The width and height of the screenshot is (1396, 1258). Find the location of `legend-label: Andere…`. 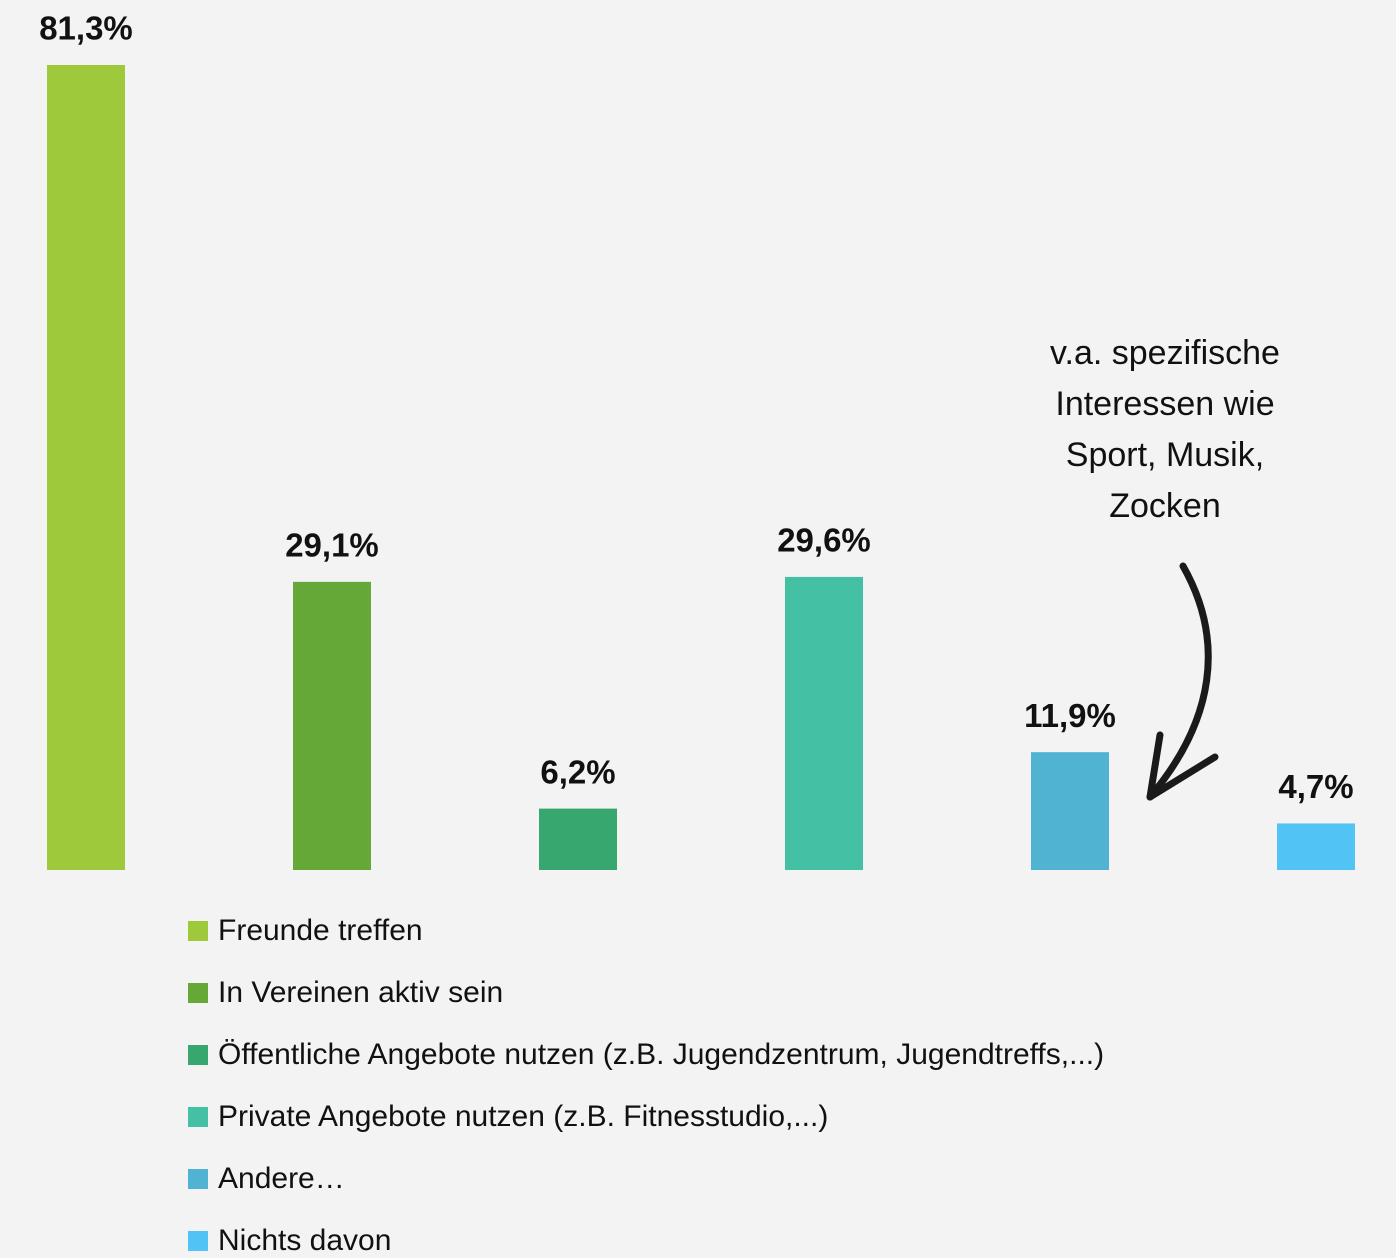

legend-label: Andere… is located at coordinates (281, 1178).